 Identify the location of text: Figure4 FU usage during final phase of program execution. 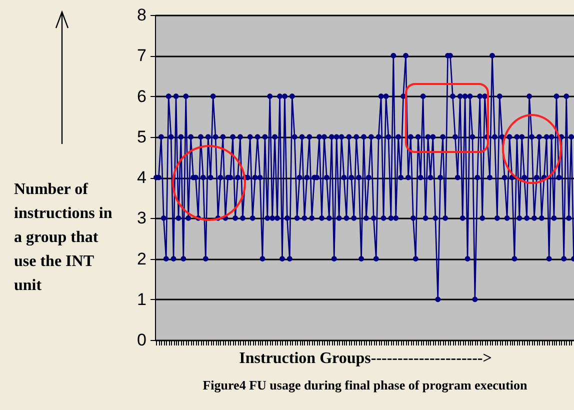
(365, 385).